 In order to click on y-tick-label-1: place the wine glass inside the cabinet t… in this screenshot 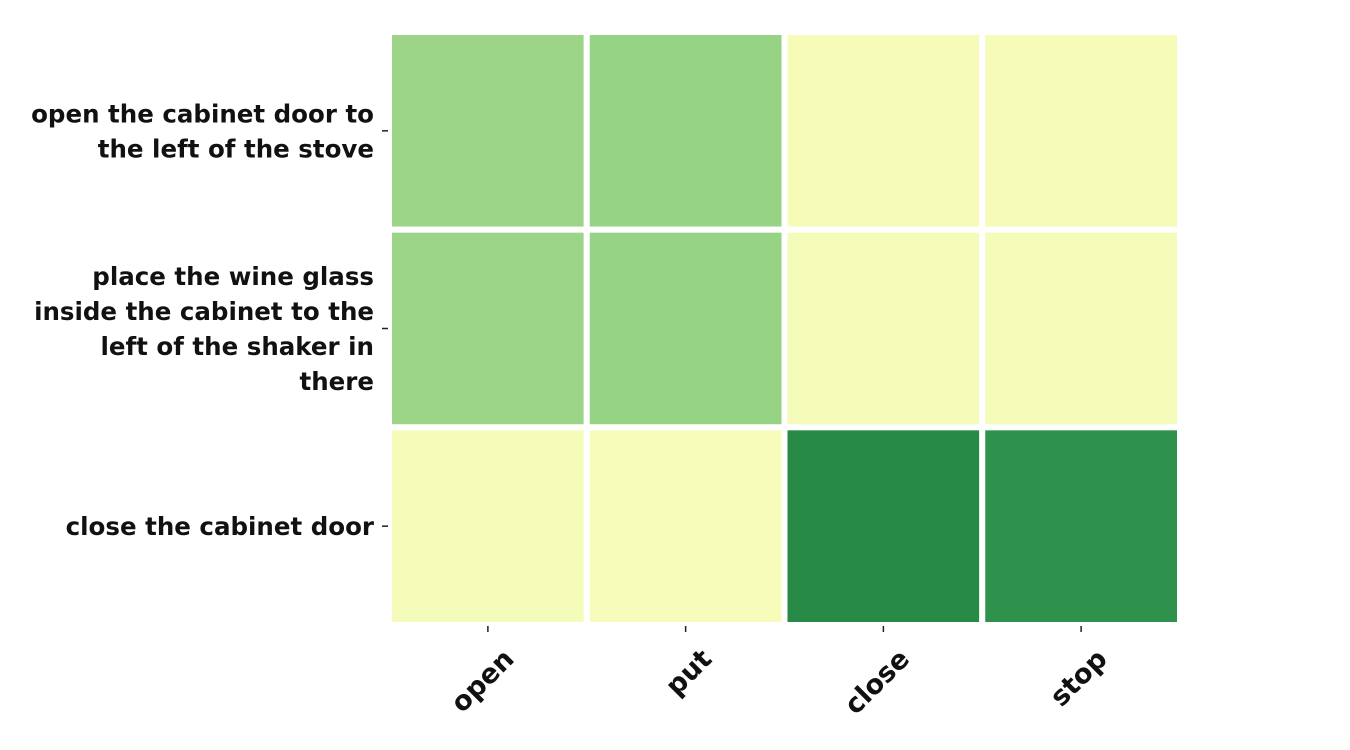, I will do `click(204, 329)`.